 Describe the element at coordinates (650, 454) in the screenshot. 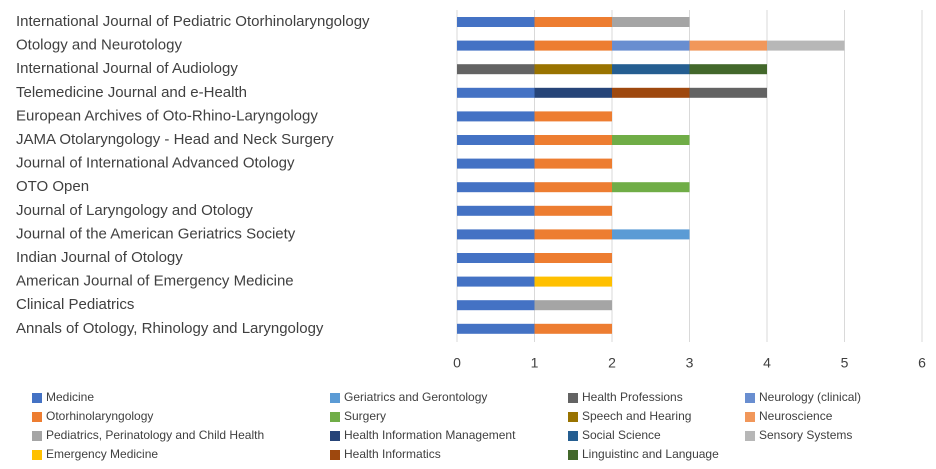

I see `legend-label: Linguistinc and Language` at that location.